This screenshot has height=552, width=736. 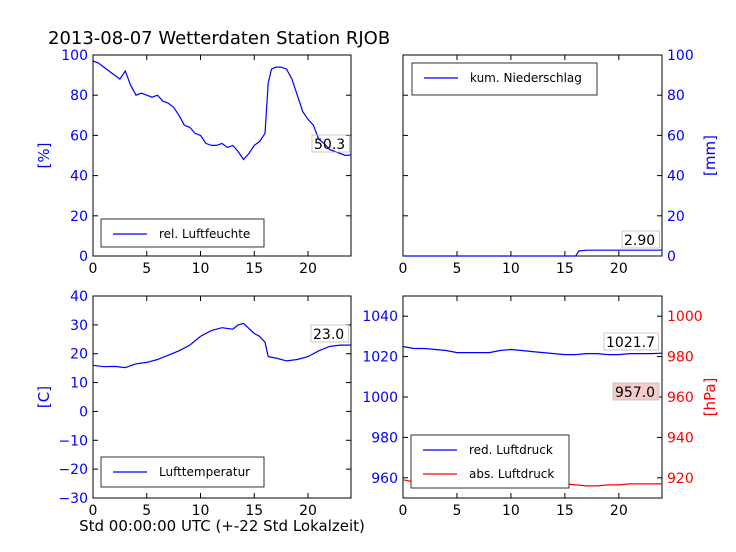 I want to click on y-axis-label: [hPa], so click(x=710, y=397).